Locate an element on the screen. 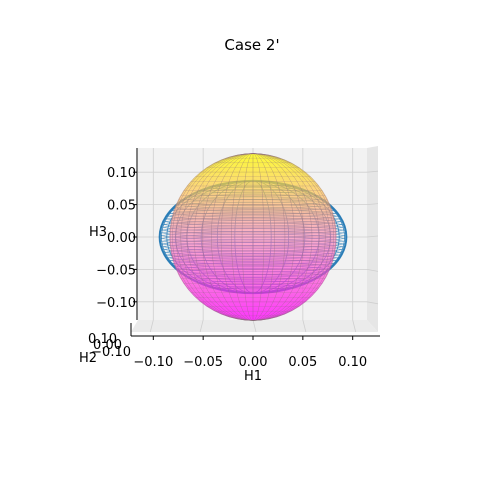 This screenshot has height=480, width=480. y-tick-labels: −0.100.000.10 is located at coordinates (109, 346).